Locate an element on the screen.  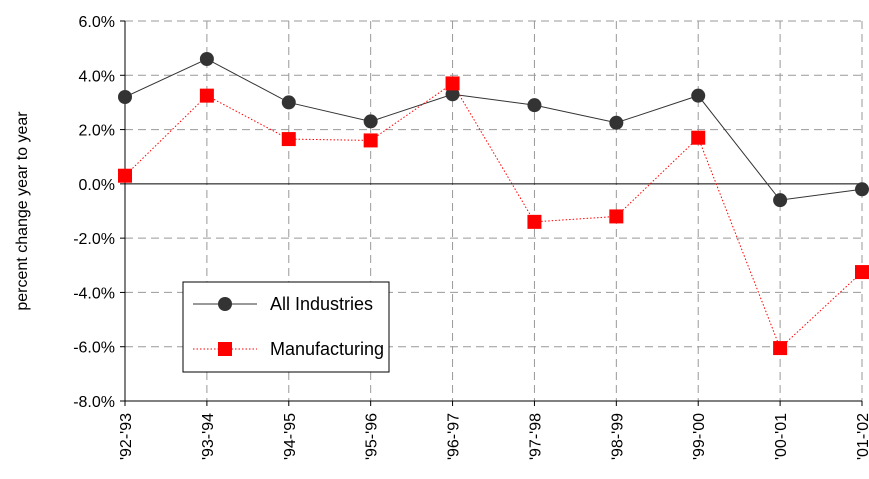
x-tick-label: '01-'02 is located at coordinates (862, 436).